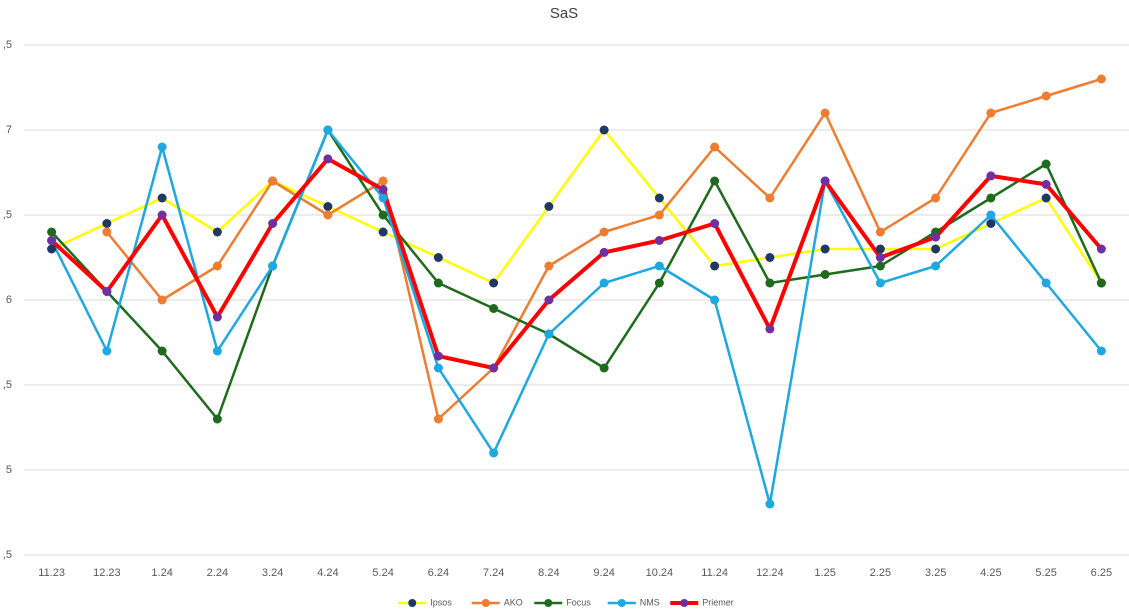  Describe the element at coordinates (272, 573) in the screenshot. I see `x-tick-label: 3.24` at that location.